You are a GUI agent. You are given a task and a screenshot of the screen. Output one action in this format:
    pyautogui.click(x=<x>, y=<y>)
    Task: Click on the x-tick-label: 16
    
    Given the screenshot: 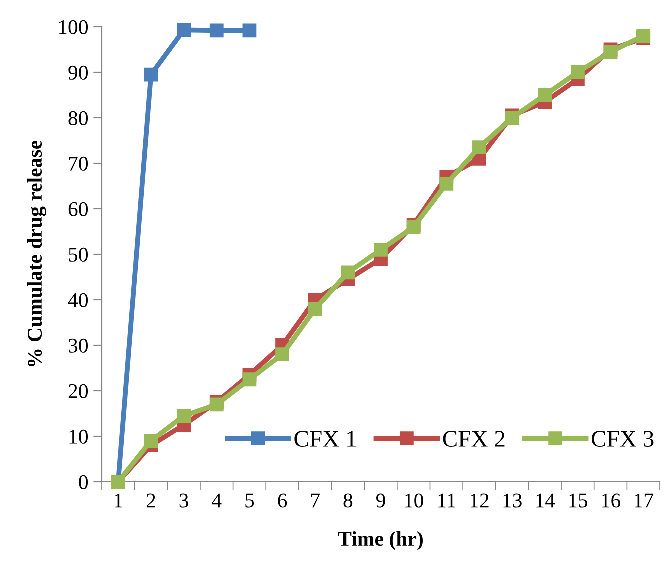 What is the action you would take?
    pyautogui.click(x=611, y=501)
    